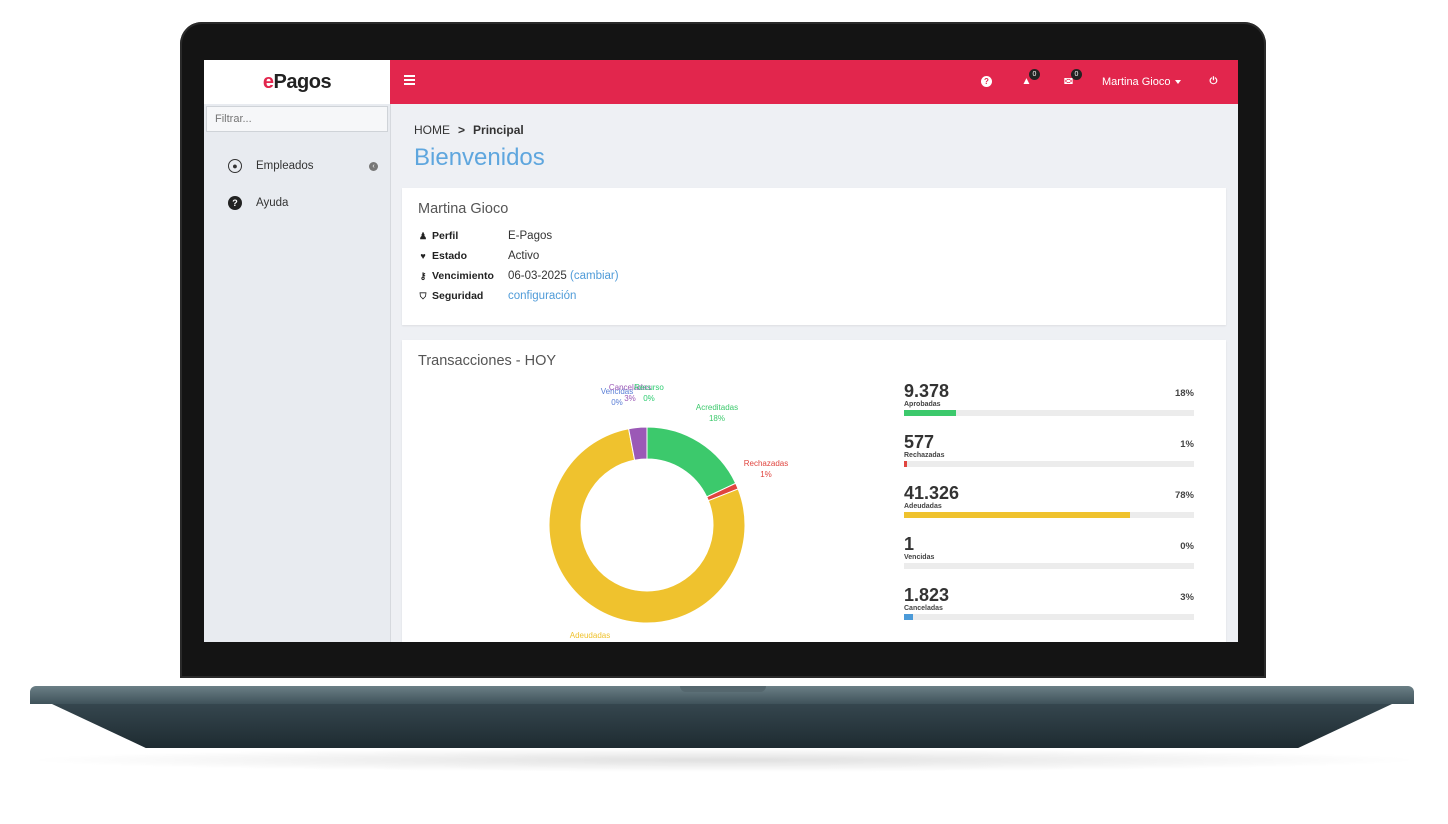 The image size is (1448, 824). Describe the element at coordinates (409, 81) in the screenshot. I see `hamburger-icon` at that location.